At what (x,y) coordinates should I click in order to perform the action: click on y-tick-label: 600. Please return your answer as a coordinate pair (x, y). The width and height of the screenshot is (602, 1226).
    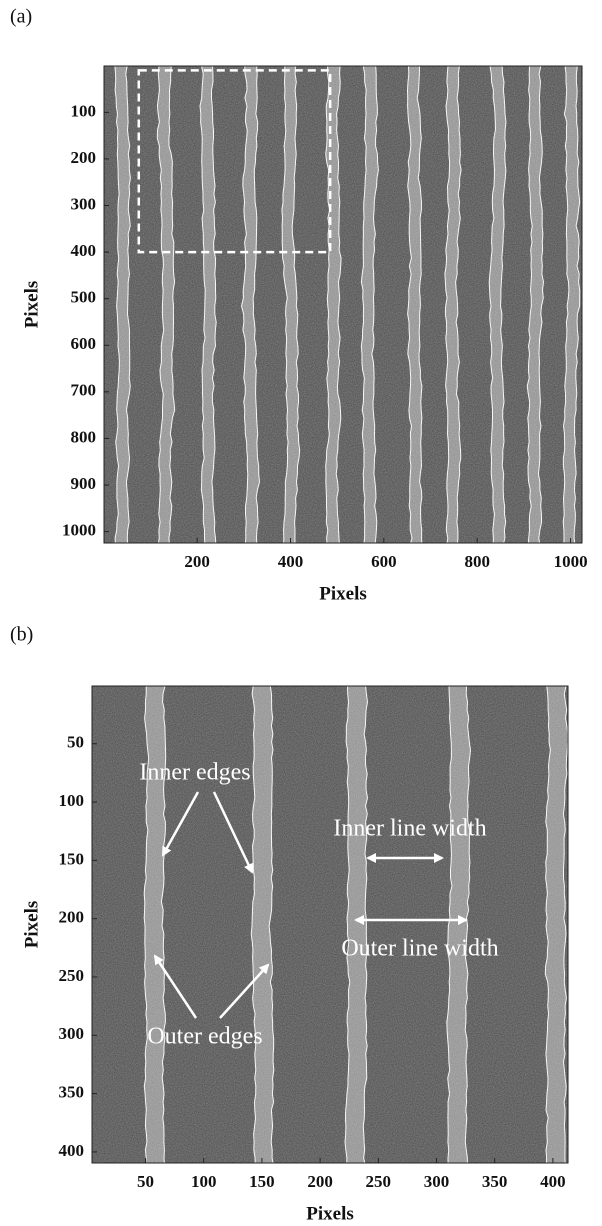
    Looking at the image, I should click on (84, 343).